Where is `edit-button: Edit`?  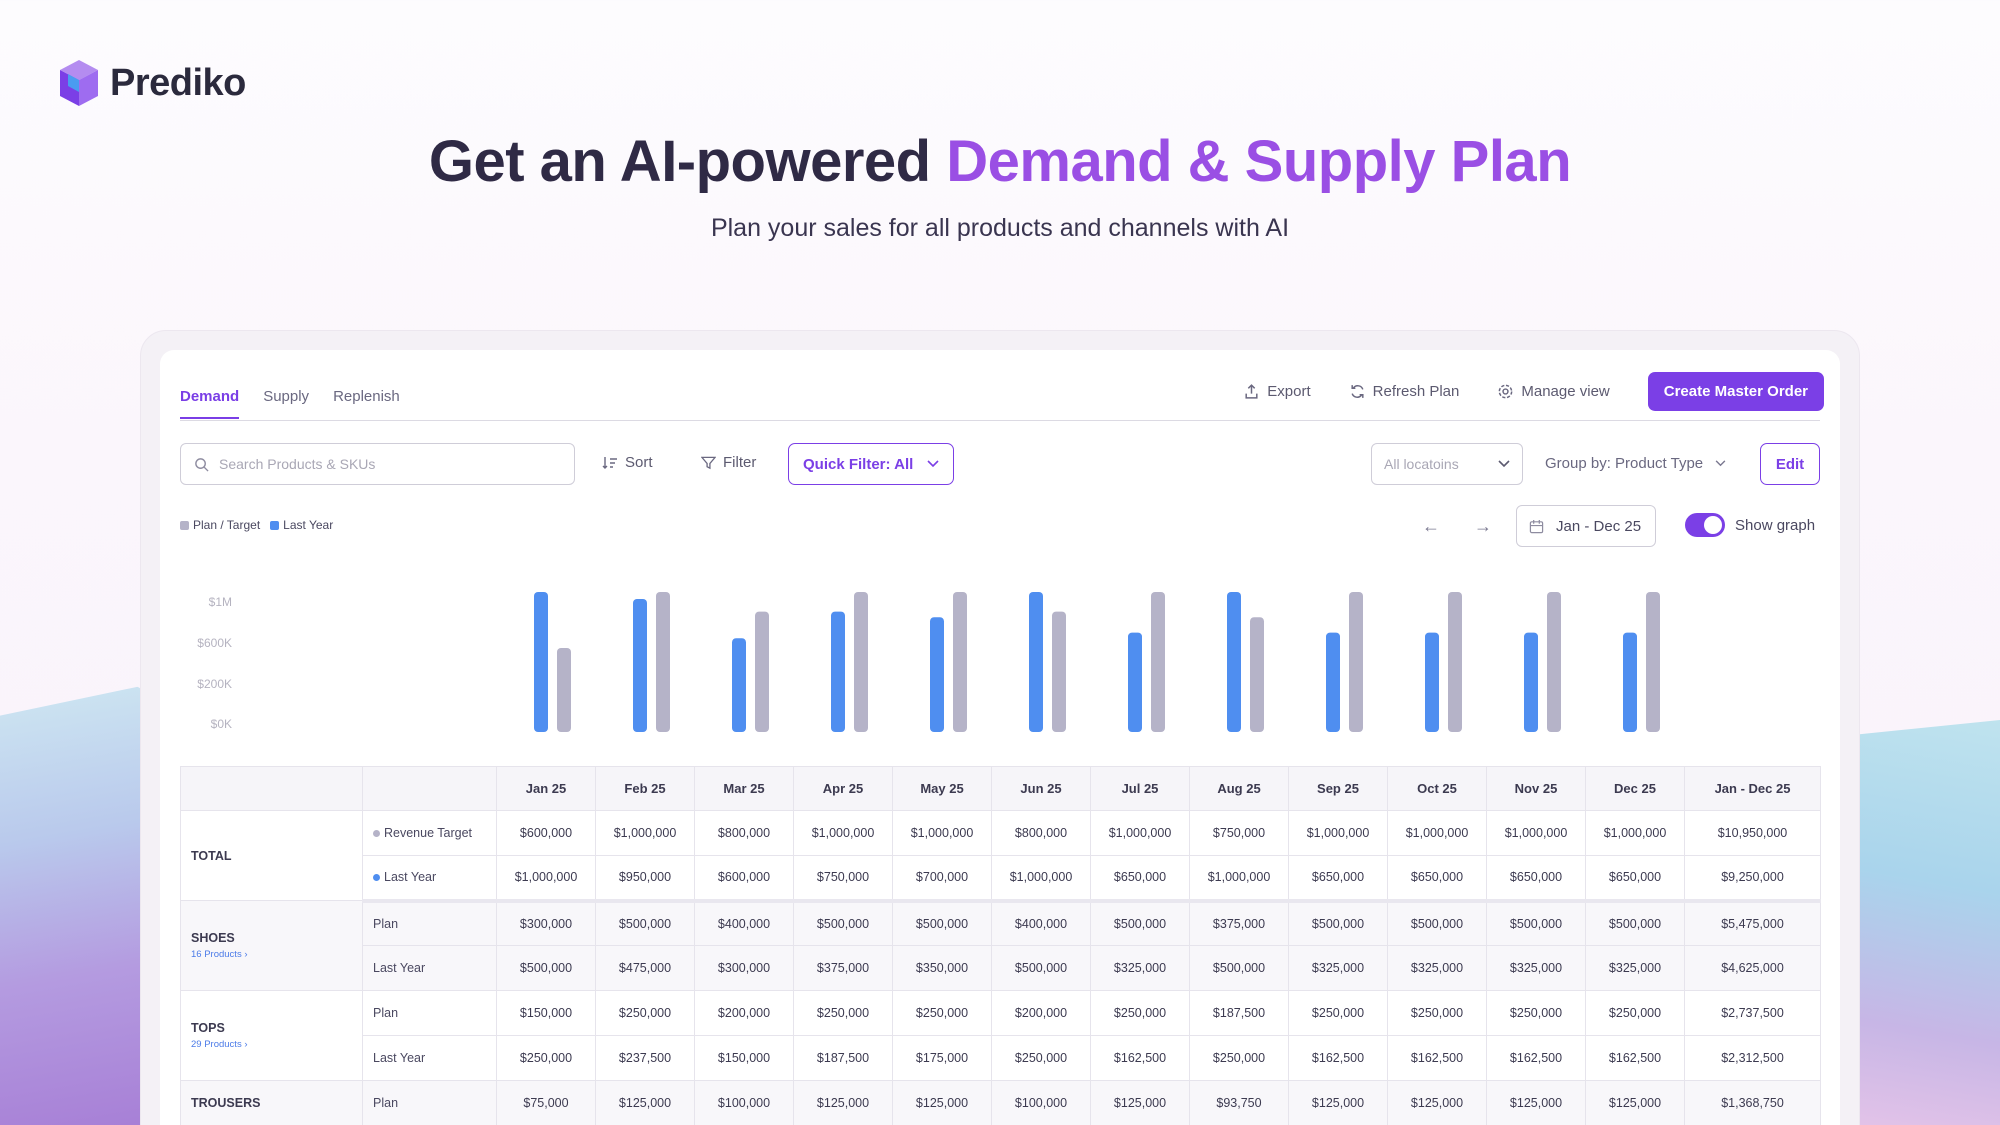
edit-button: Edit is located at coordinates (1790, 464).